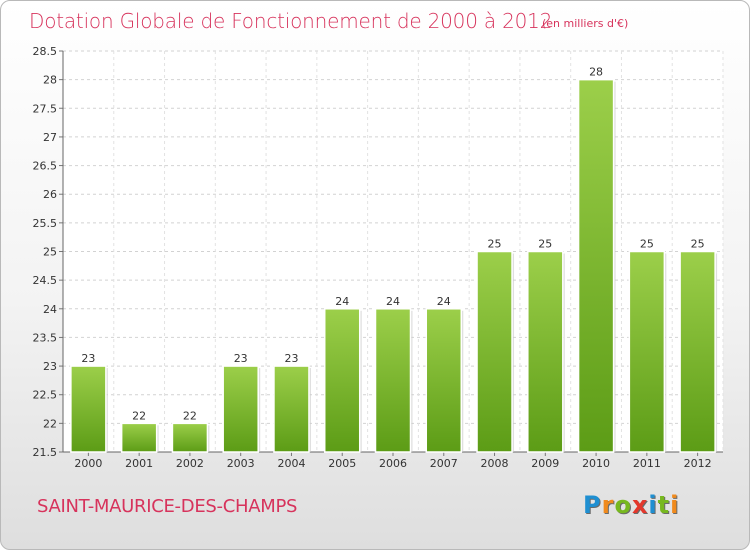  I want to click on proxiti-logo: Proxiti, so click(631, 505).